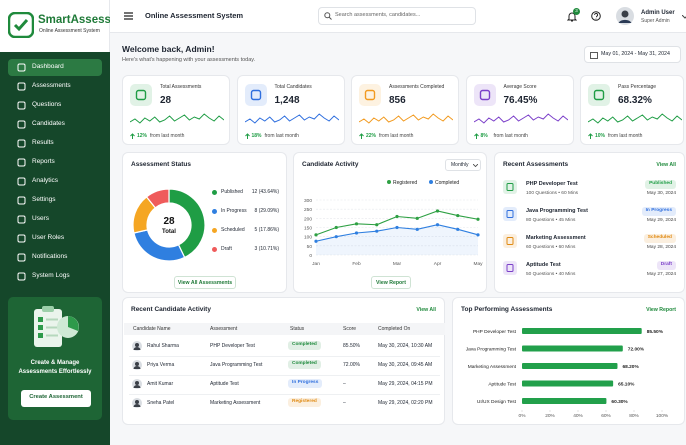 The image size is (686, 445). I want to click on avatar, so click(625, 16).